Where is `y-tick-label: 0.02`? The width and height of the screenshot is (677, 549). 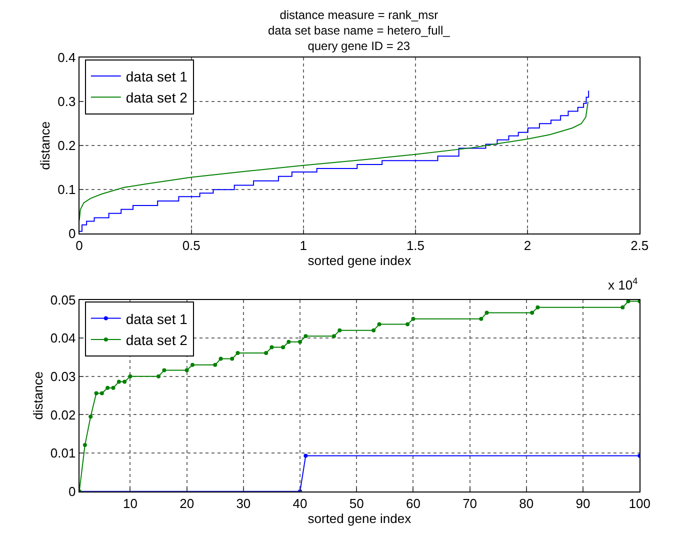
y-tick-label: 0.02 is located at coordinates (63, 414).